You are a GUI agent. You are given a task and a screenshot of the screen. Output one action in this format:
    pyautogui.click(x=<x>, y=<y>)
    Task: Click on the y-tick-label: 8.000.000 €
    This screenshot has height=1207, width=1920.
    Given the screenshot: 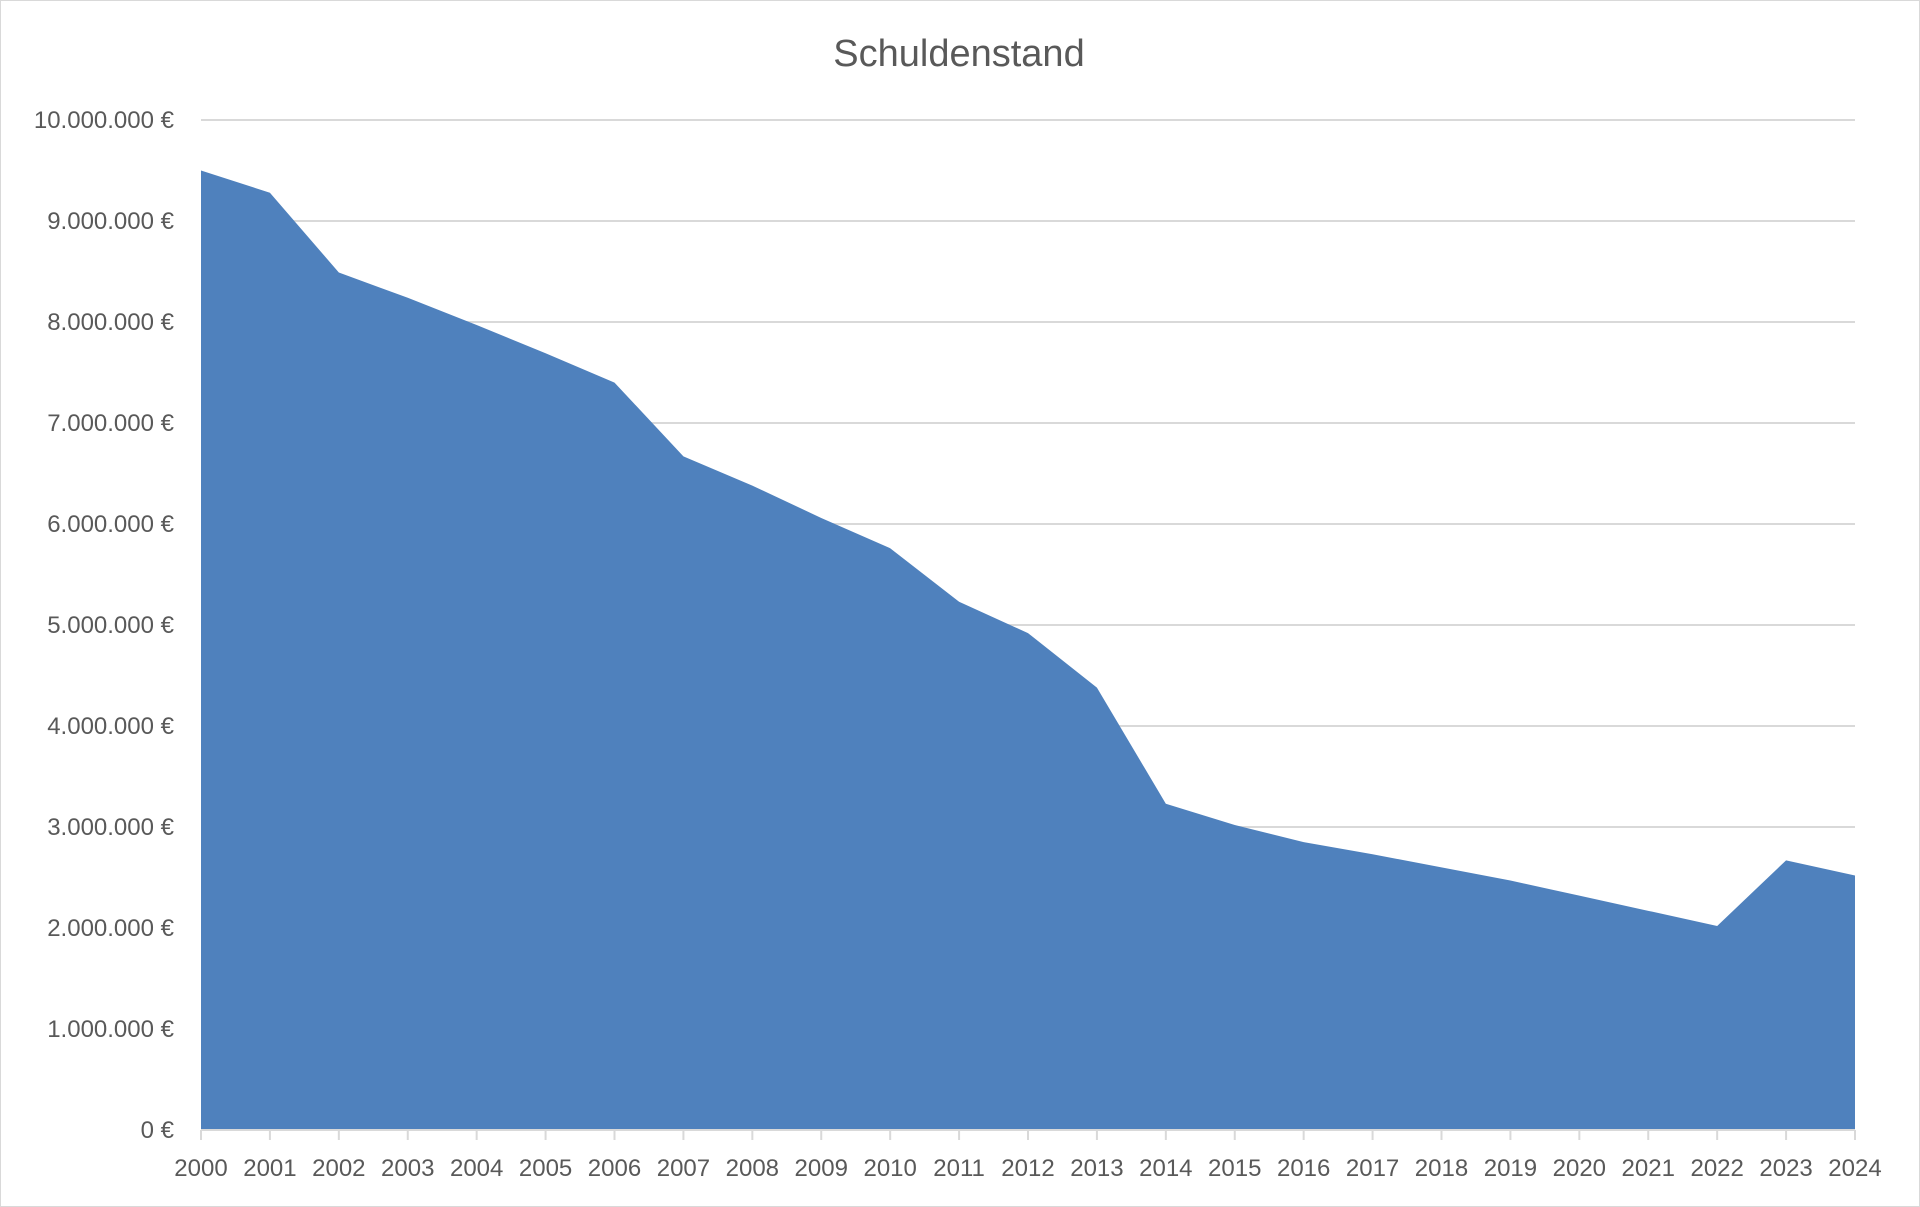 What is the action you would take?
    pyautogui.click(x=110, y=322)
    